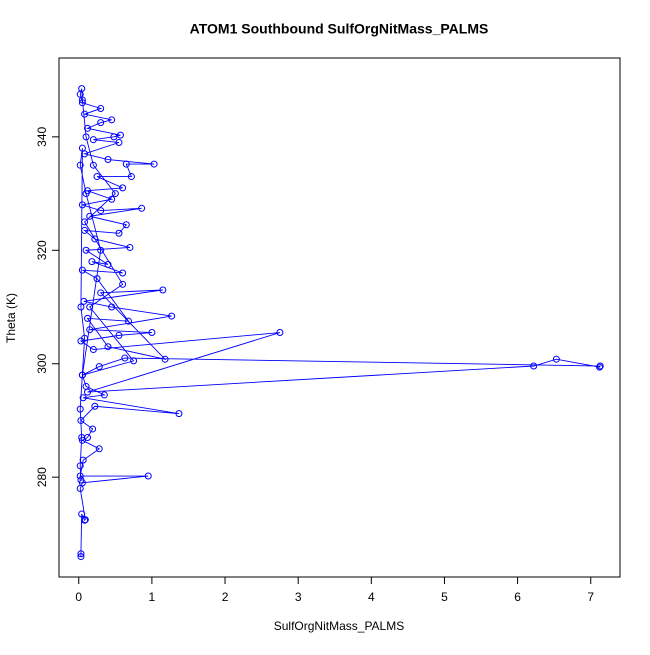 The height and width of the screenshot is (655, 650). I want to click on chart-title: ATOM1 Southbound SulfOrgNitMass_PALMS, so click(339, 29).